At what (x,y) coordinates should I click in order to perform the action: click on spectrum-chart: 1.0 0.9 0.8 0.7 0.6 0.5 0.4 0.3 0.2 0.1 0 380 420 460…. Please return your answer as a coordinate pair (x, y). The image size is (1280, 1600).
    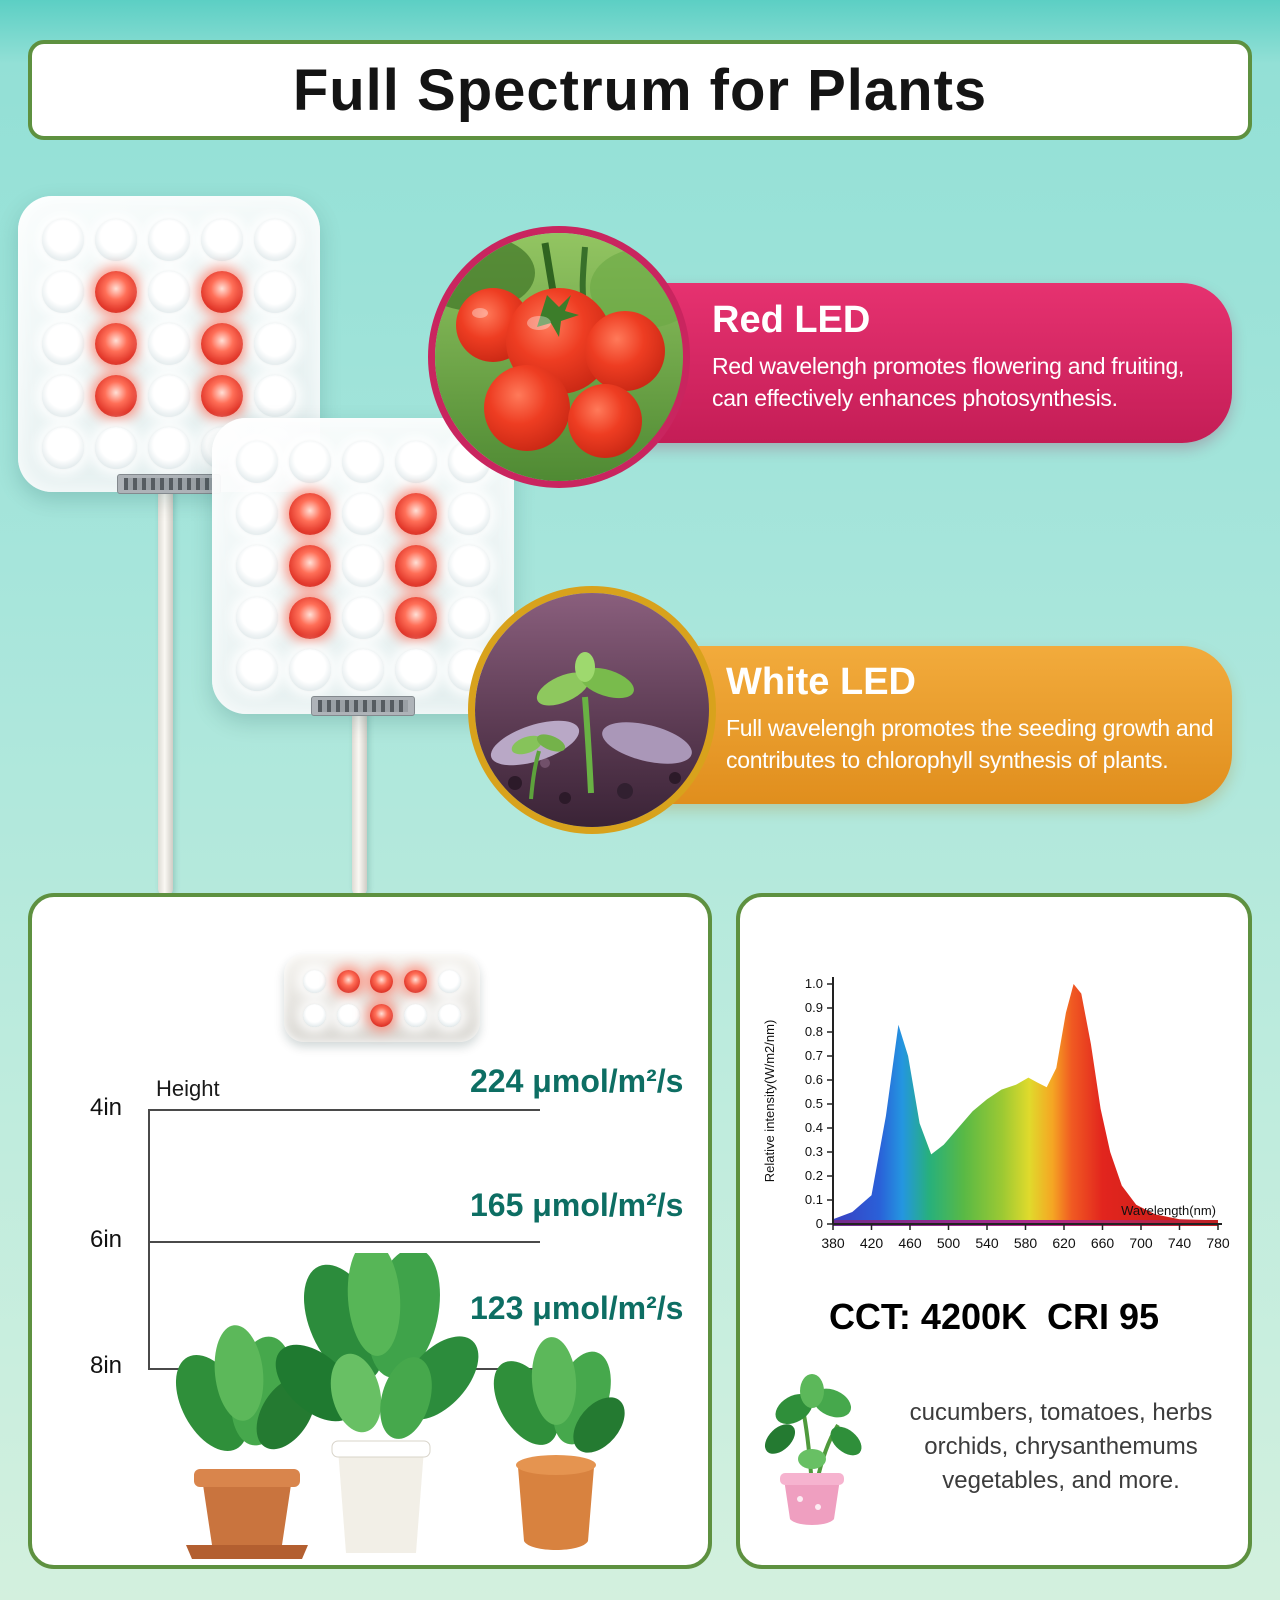
    Looking at the image, I should click on (996, 1113).